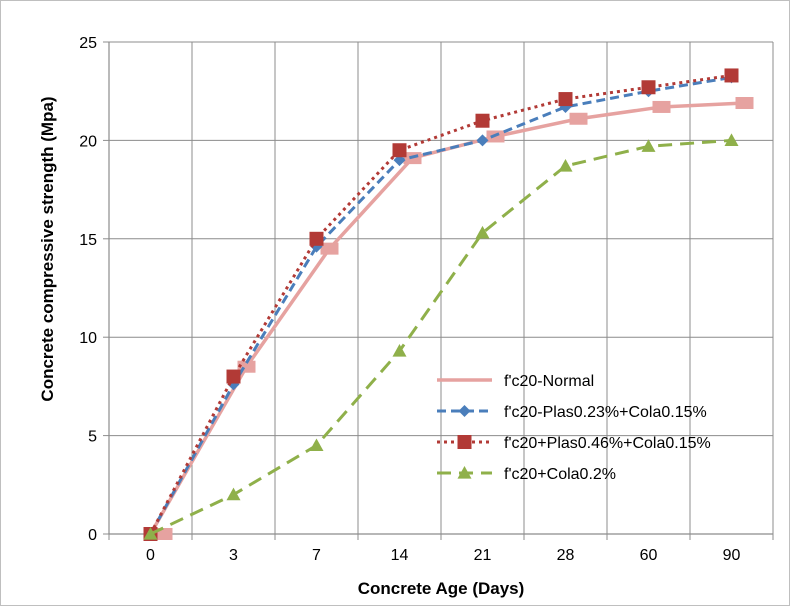  I want to click on legend-label: f'c20-Normal, so click(549, 381).